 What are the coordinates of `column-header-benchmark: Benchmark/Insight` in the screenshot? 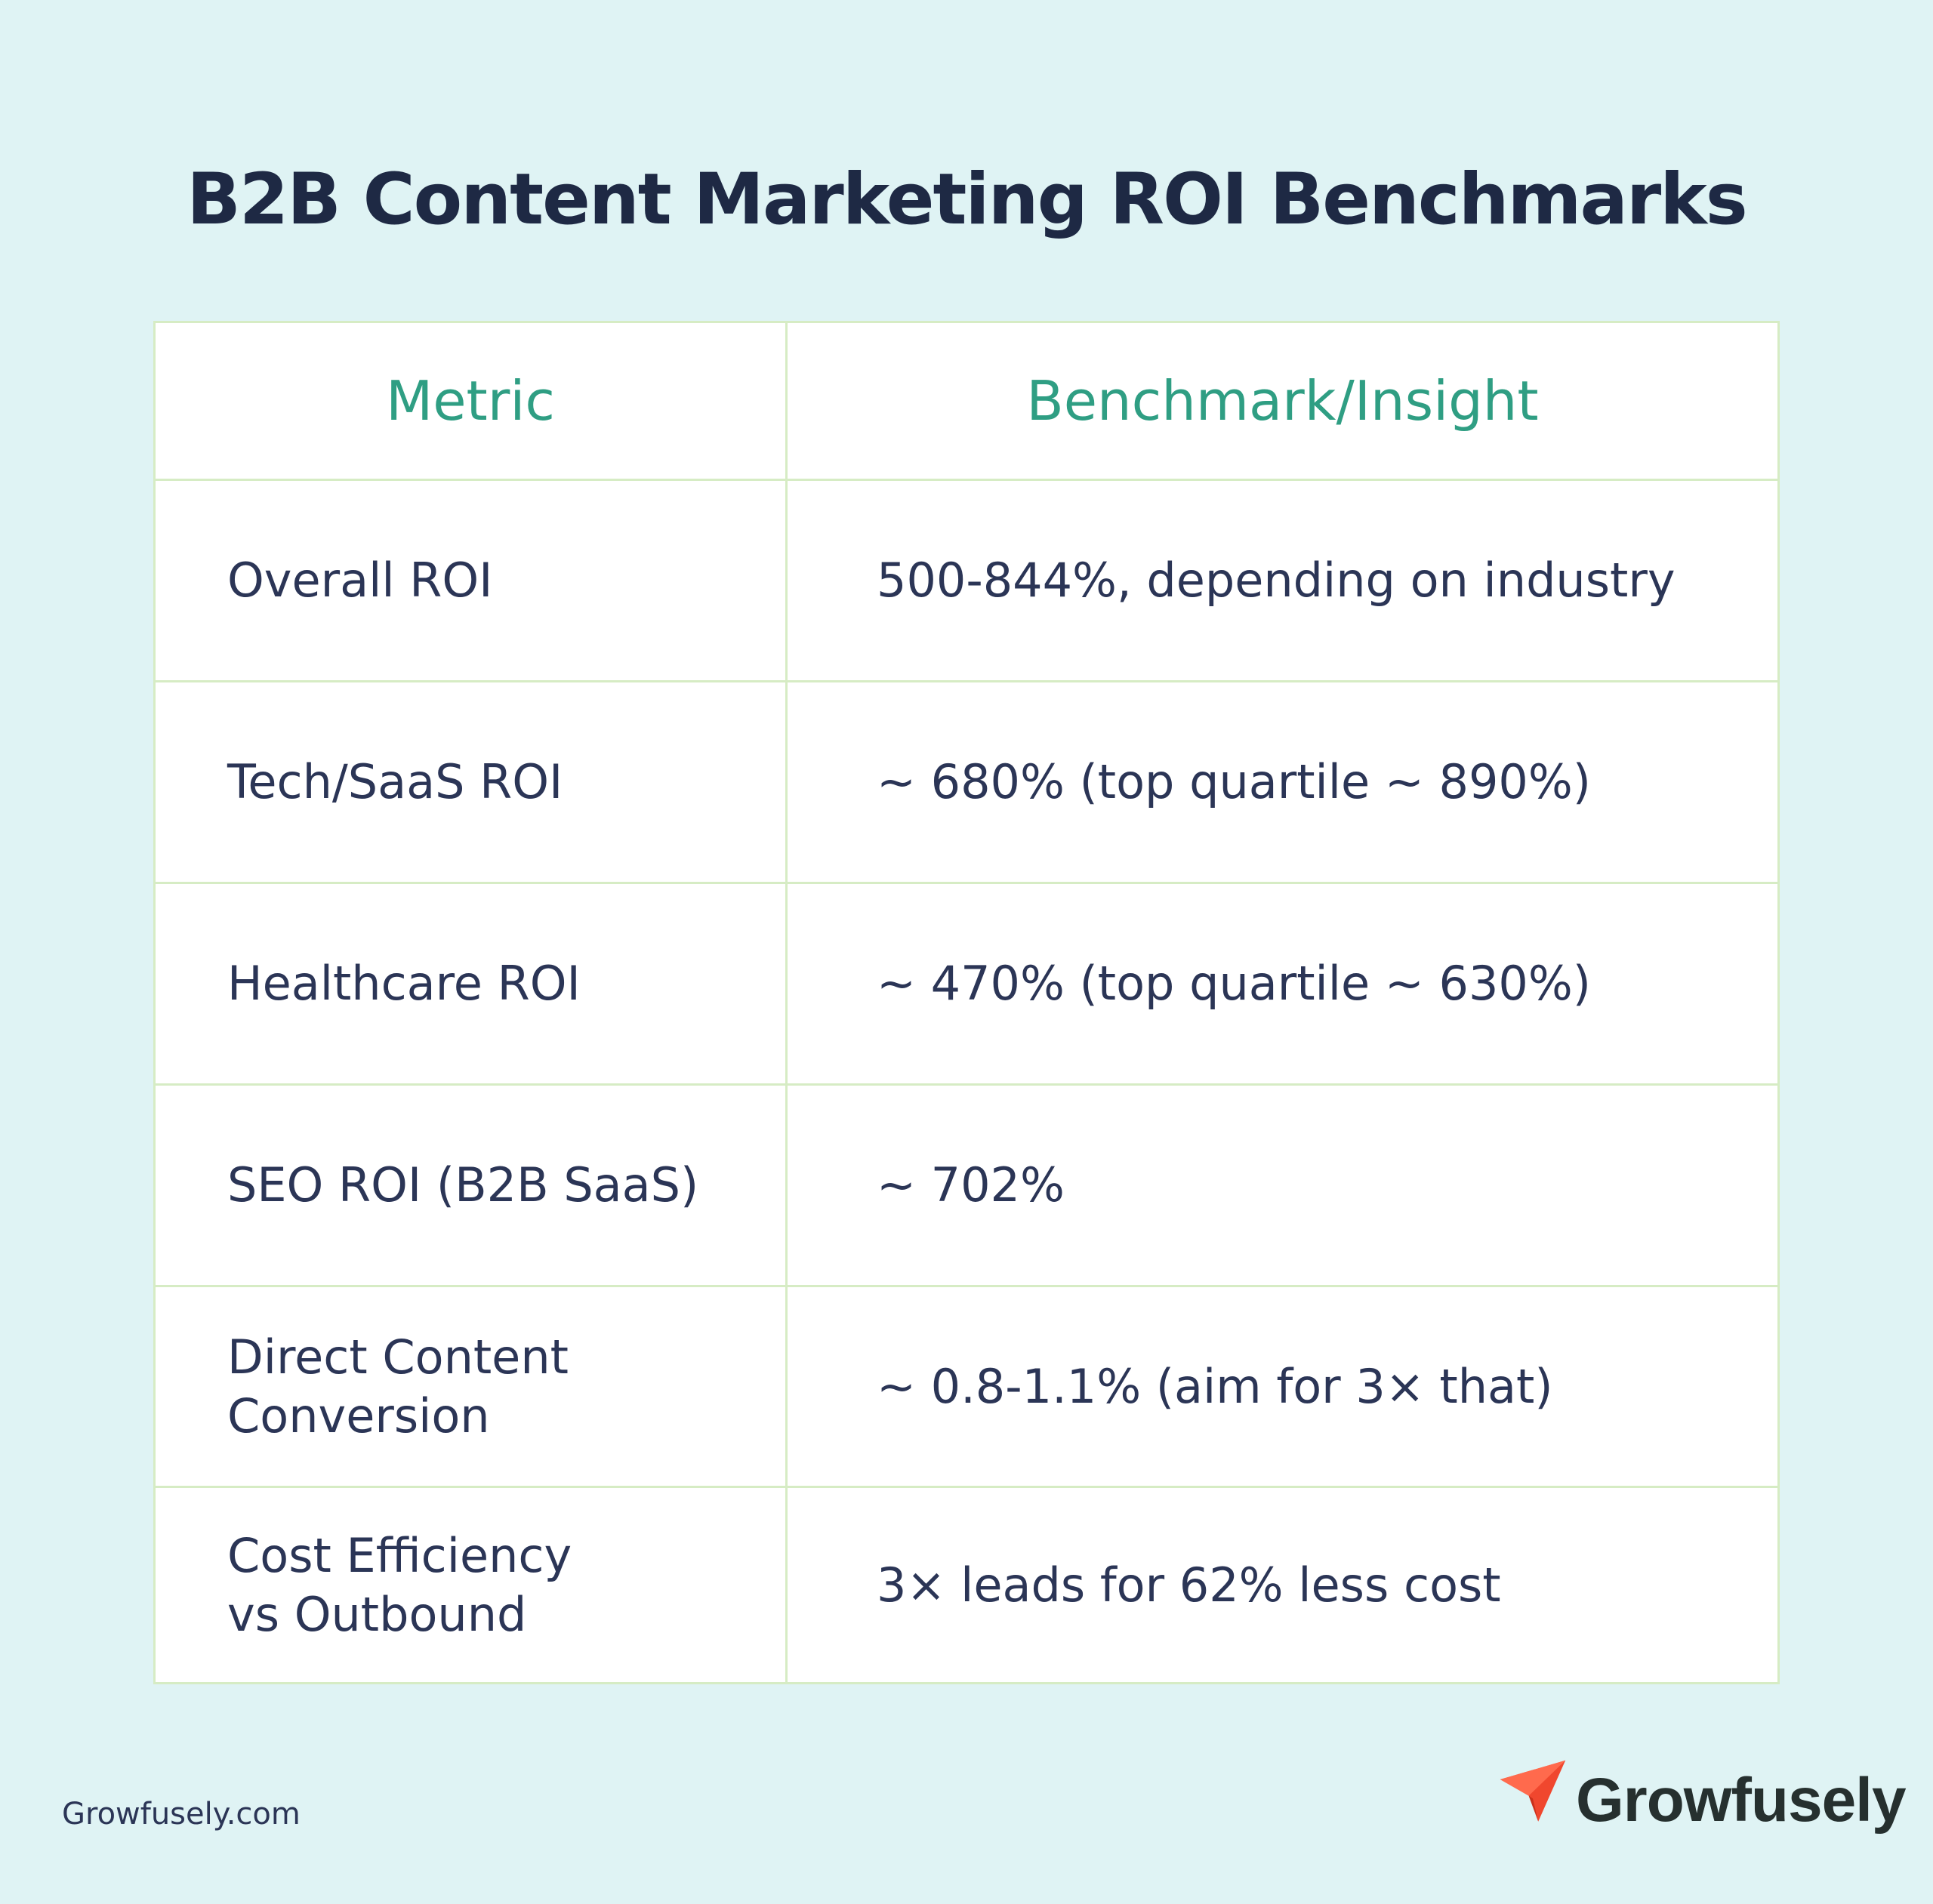 It's located at (1282, 401).